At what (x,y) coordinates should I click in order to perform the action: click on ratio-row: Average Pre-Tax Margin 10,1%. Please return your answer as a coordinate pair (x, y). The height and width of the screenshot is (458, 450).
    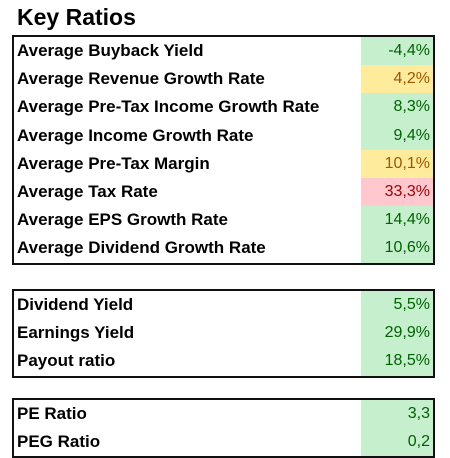
    Looking at the image, I should click on (223, 163).